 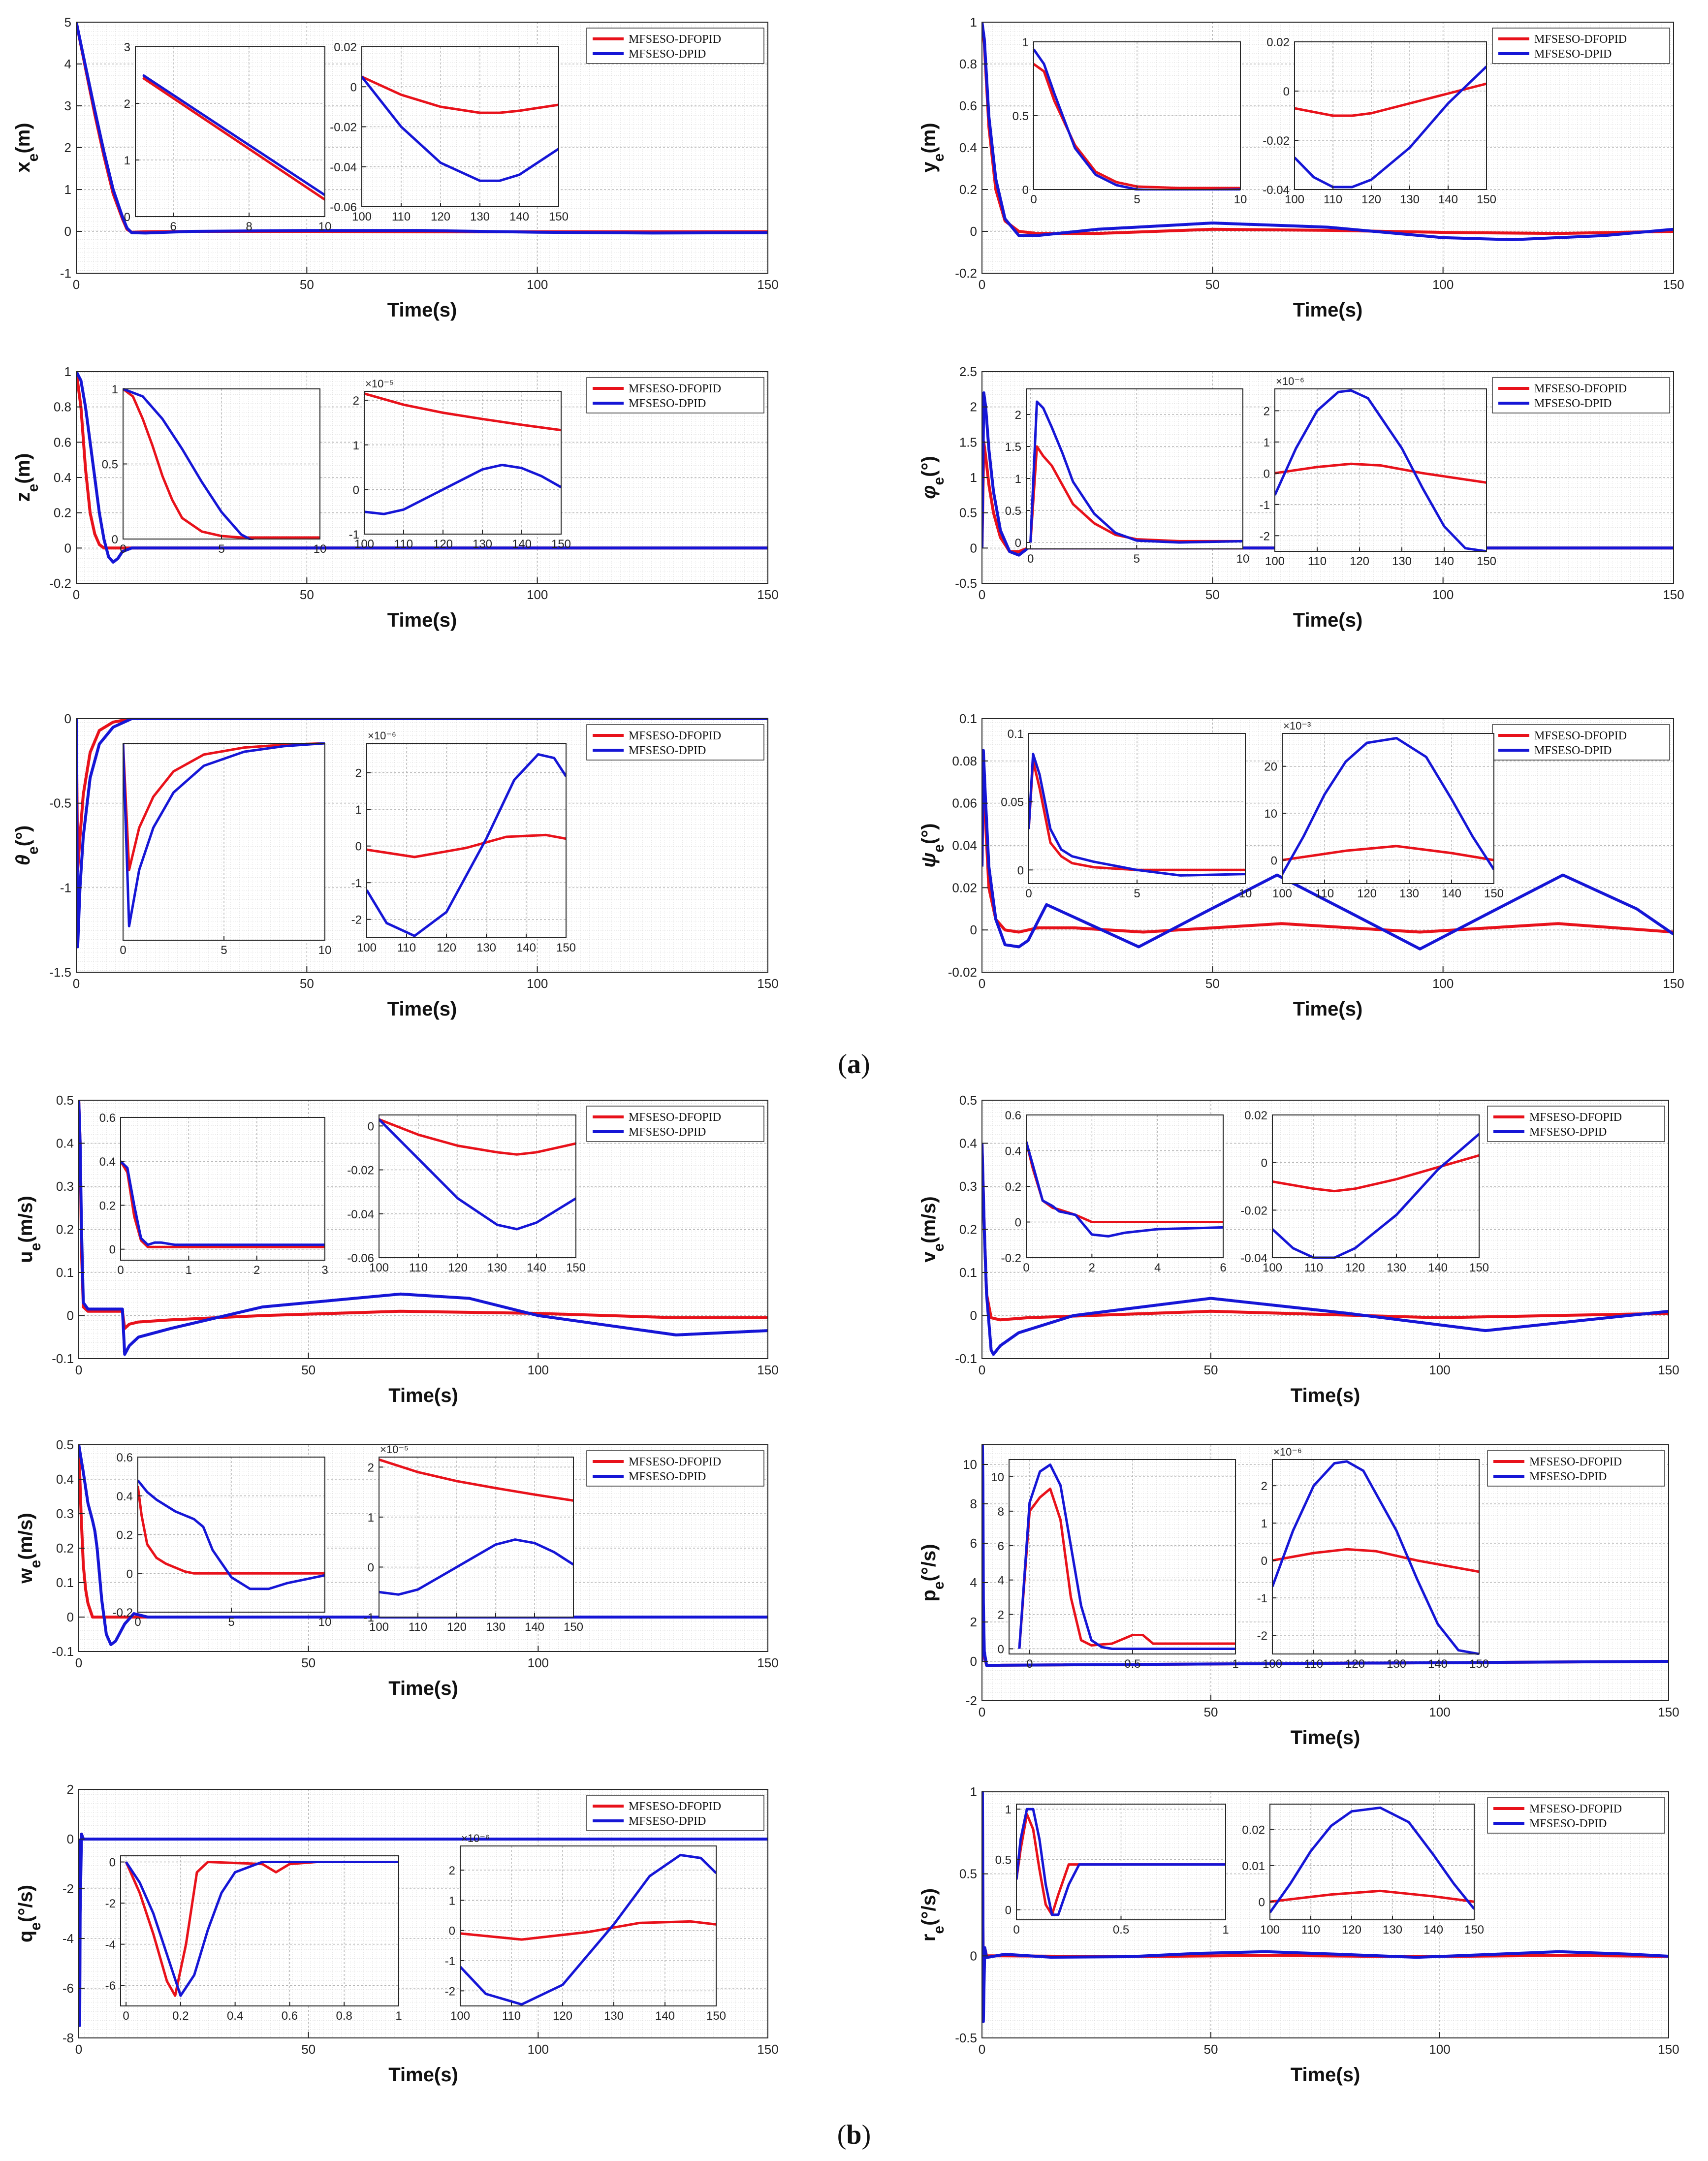 What do you see at coordinates (1673, 284) in the screenshot?
I see `chart-ye-xtick-label: 150` at bounding box center [1673, 284].